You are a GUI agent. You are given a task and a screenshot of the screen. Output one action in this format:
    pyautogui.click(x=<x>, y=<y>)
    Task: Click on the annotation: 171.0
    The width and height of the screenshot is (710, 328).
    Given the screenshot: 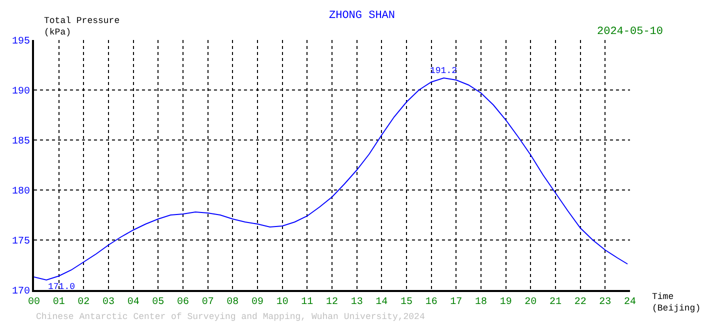 What is the action you would take?
    pyautogui.click(x=62, y=287)
    